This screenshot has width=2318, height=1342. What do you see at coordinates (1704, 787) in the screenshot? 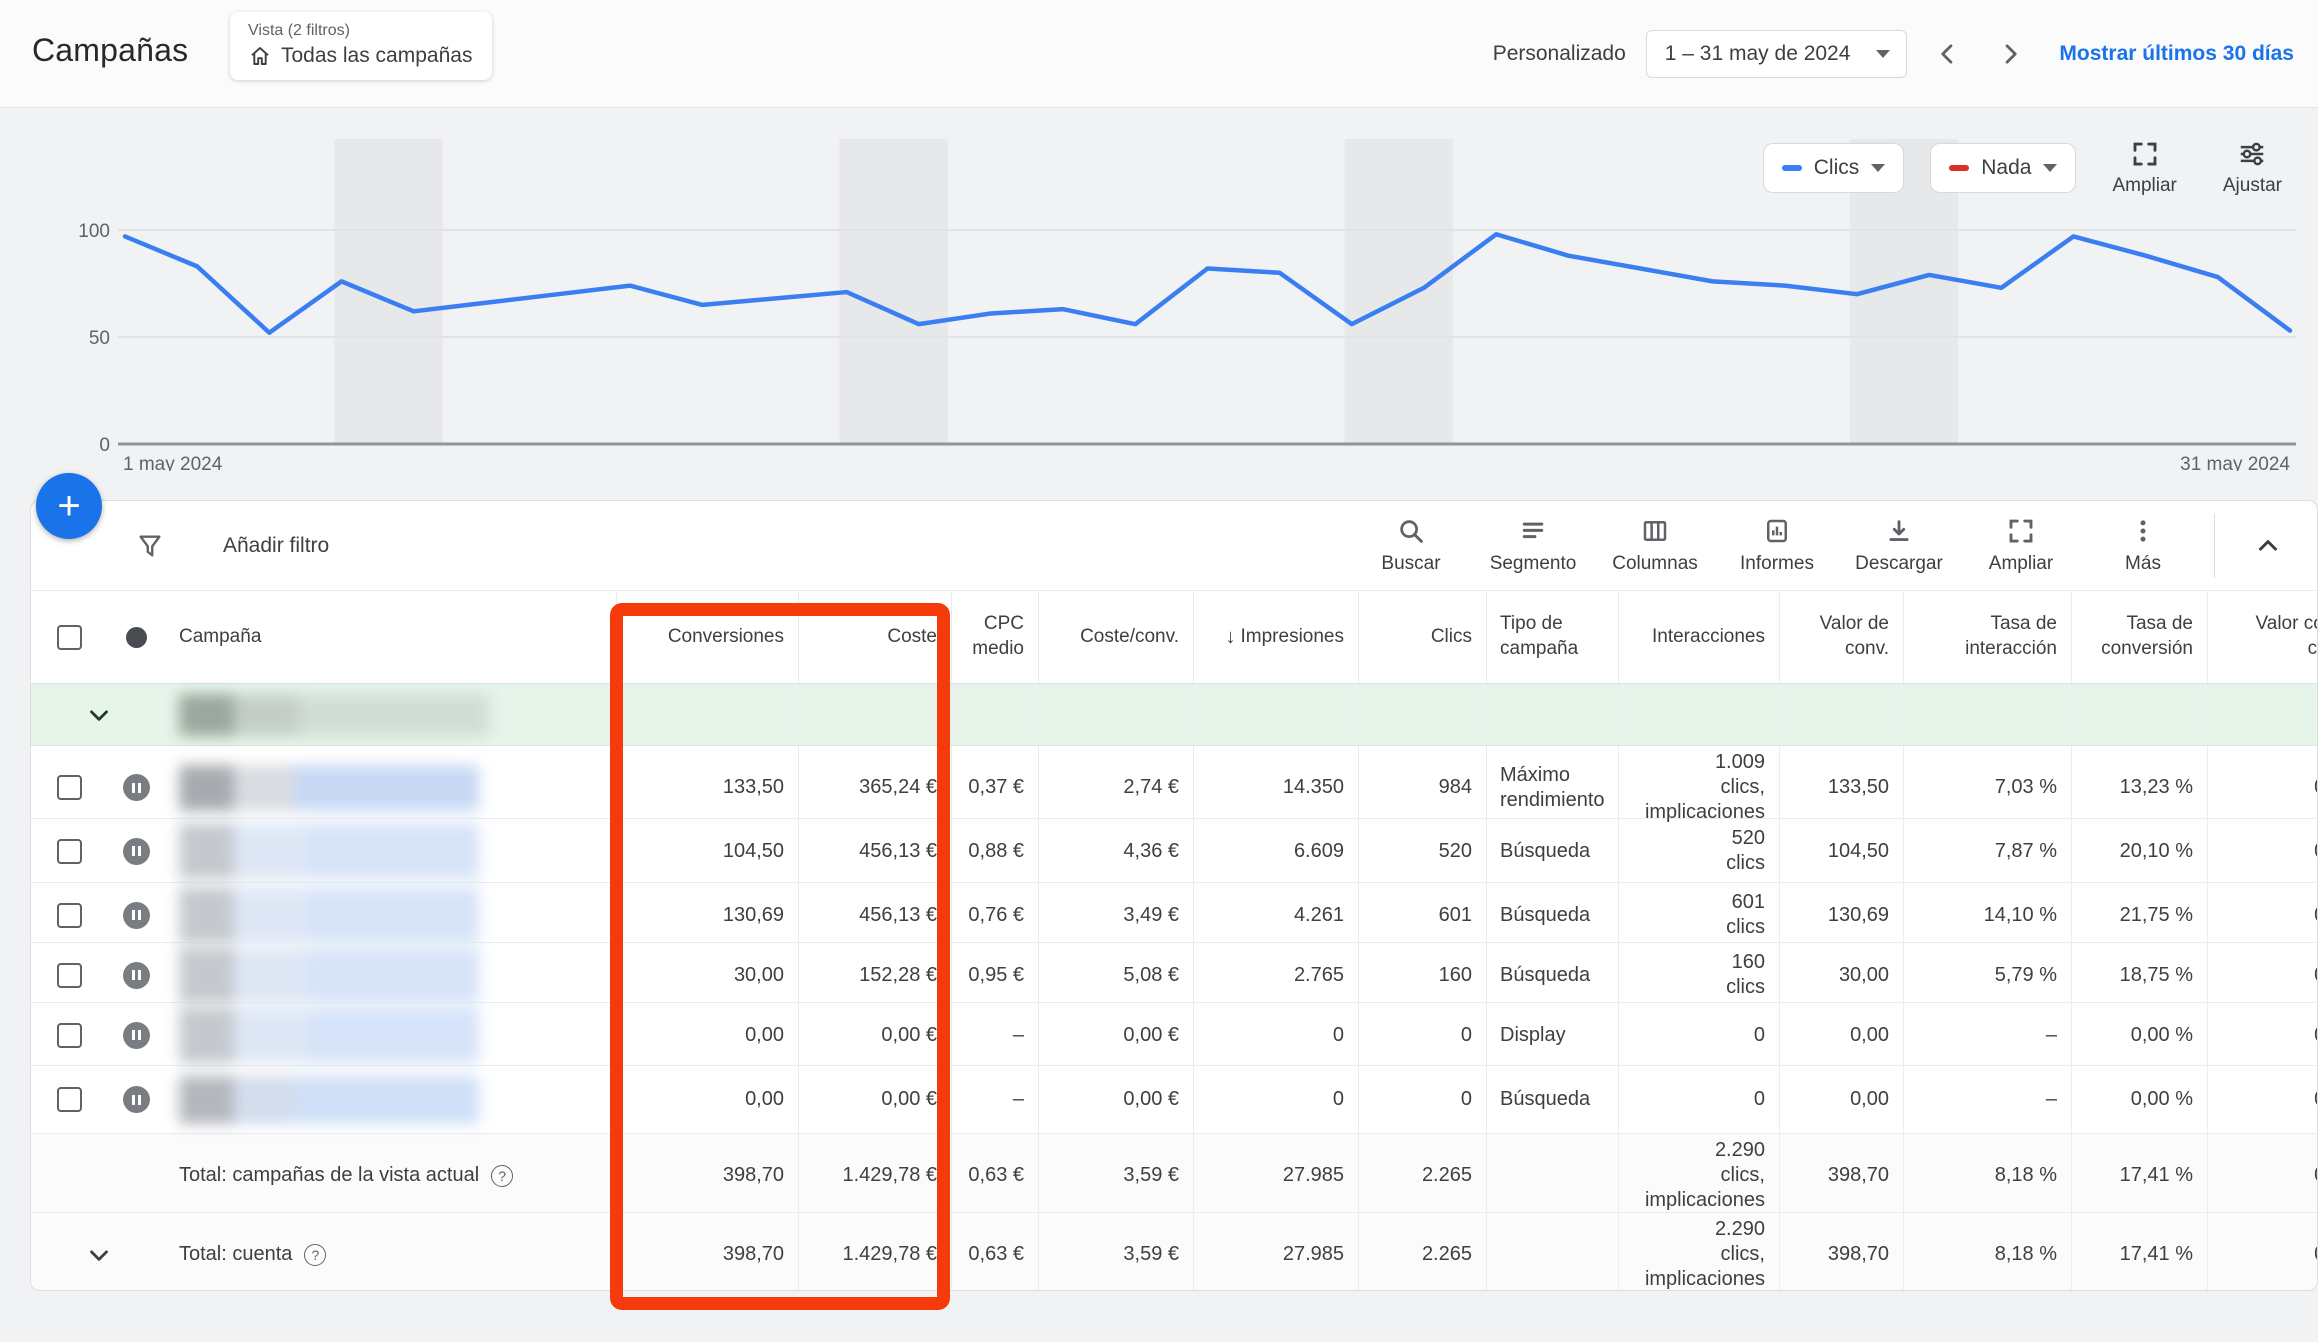
I see `cell-interacciones: 1.009 clics, implicaciones` at bounding box center [1704, 787].